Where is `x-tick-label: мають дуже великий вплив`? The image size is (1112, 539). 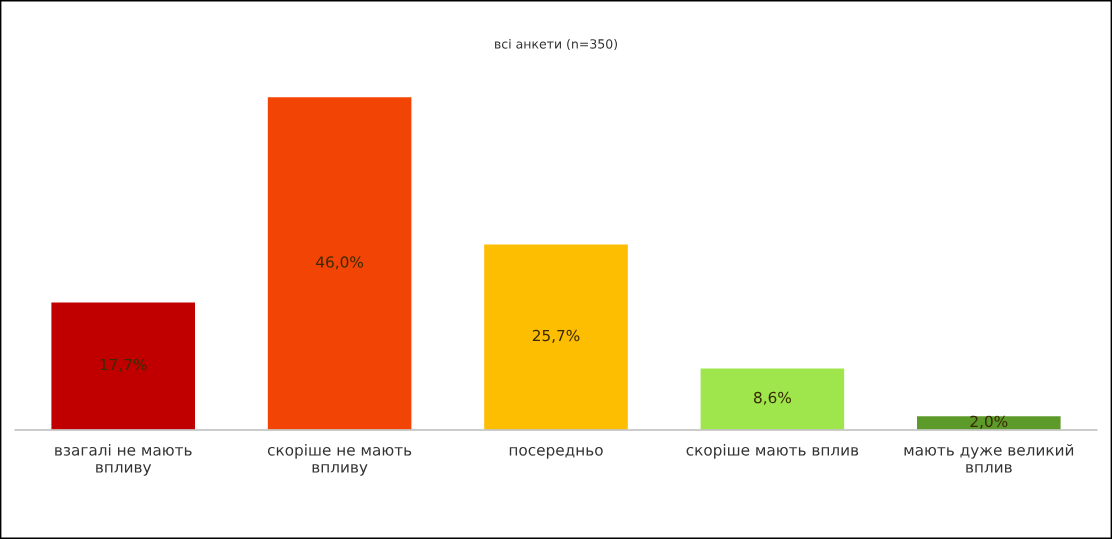
x-tick-label: мають дуже великий вплив is located at coordinates (989, 458).